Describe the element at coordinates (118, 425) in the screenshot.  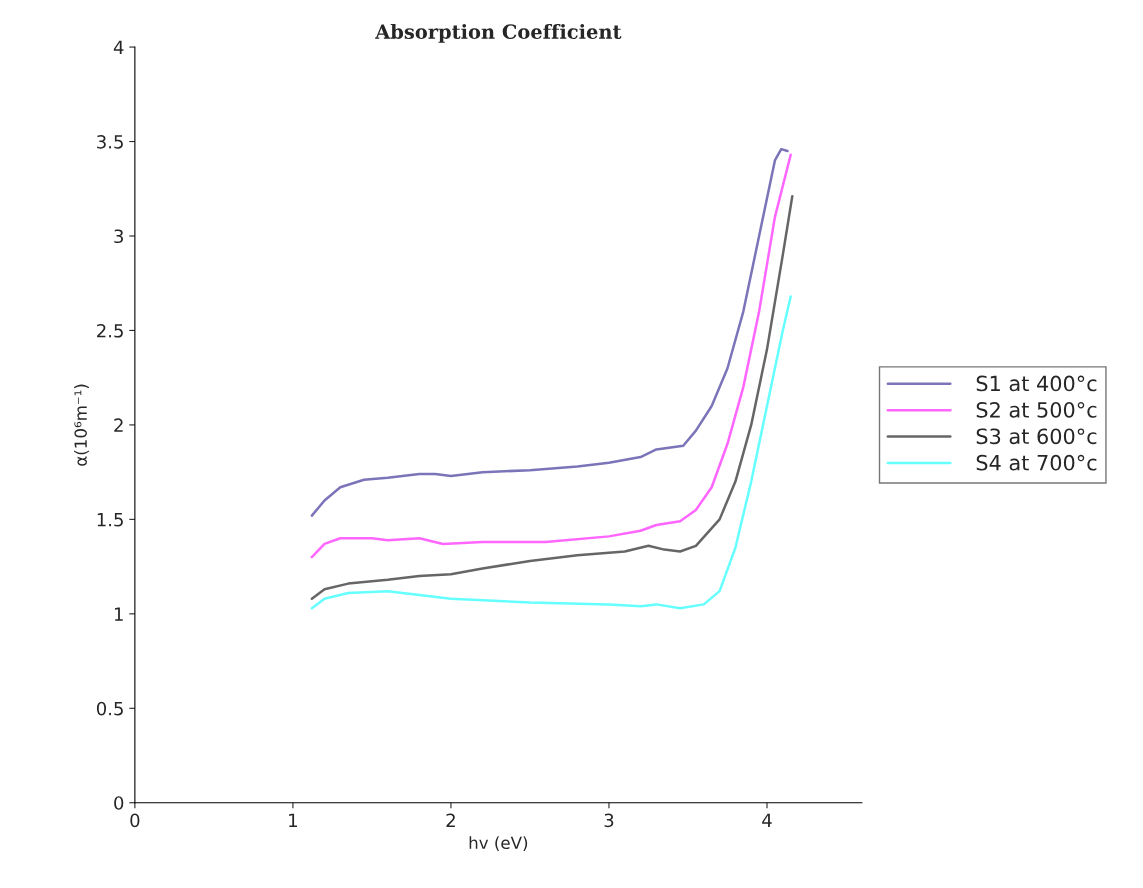
I see `y-tick-label: 2` at that location.